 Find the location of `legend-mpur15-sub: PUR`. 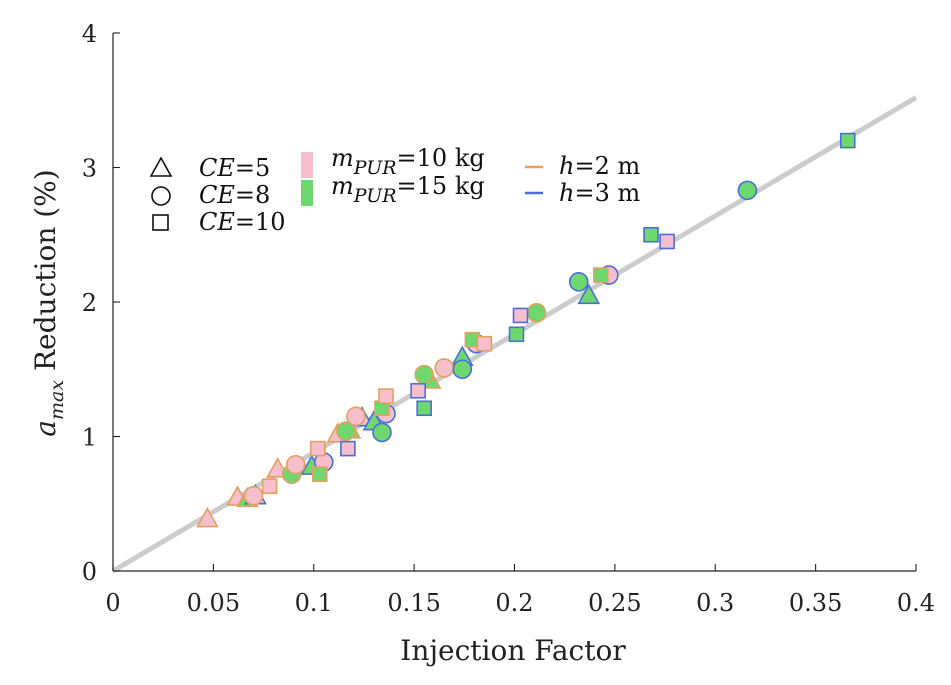

legend-mpur15-sub: PUR is located at coordinates (375, 196).